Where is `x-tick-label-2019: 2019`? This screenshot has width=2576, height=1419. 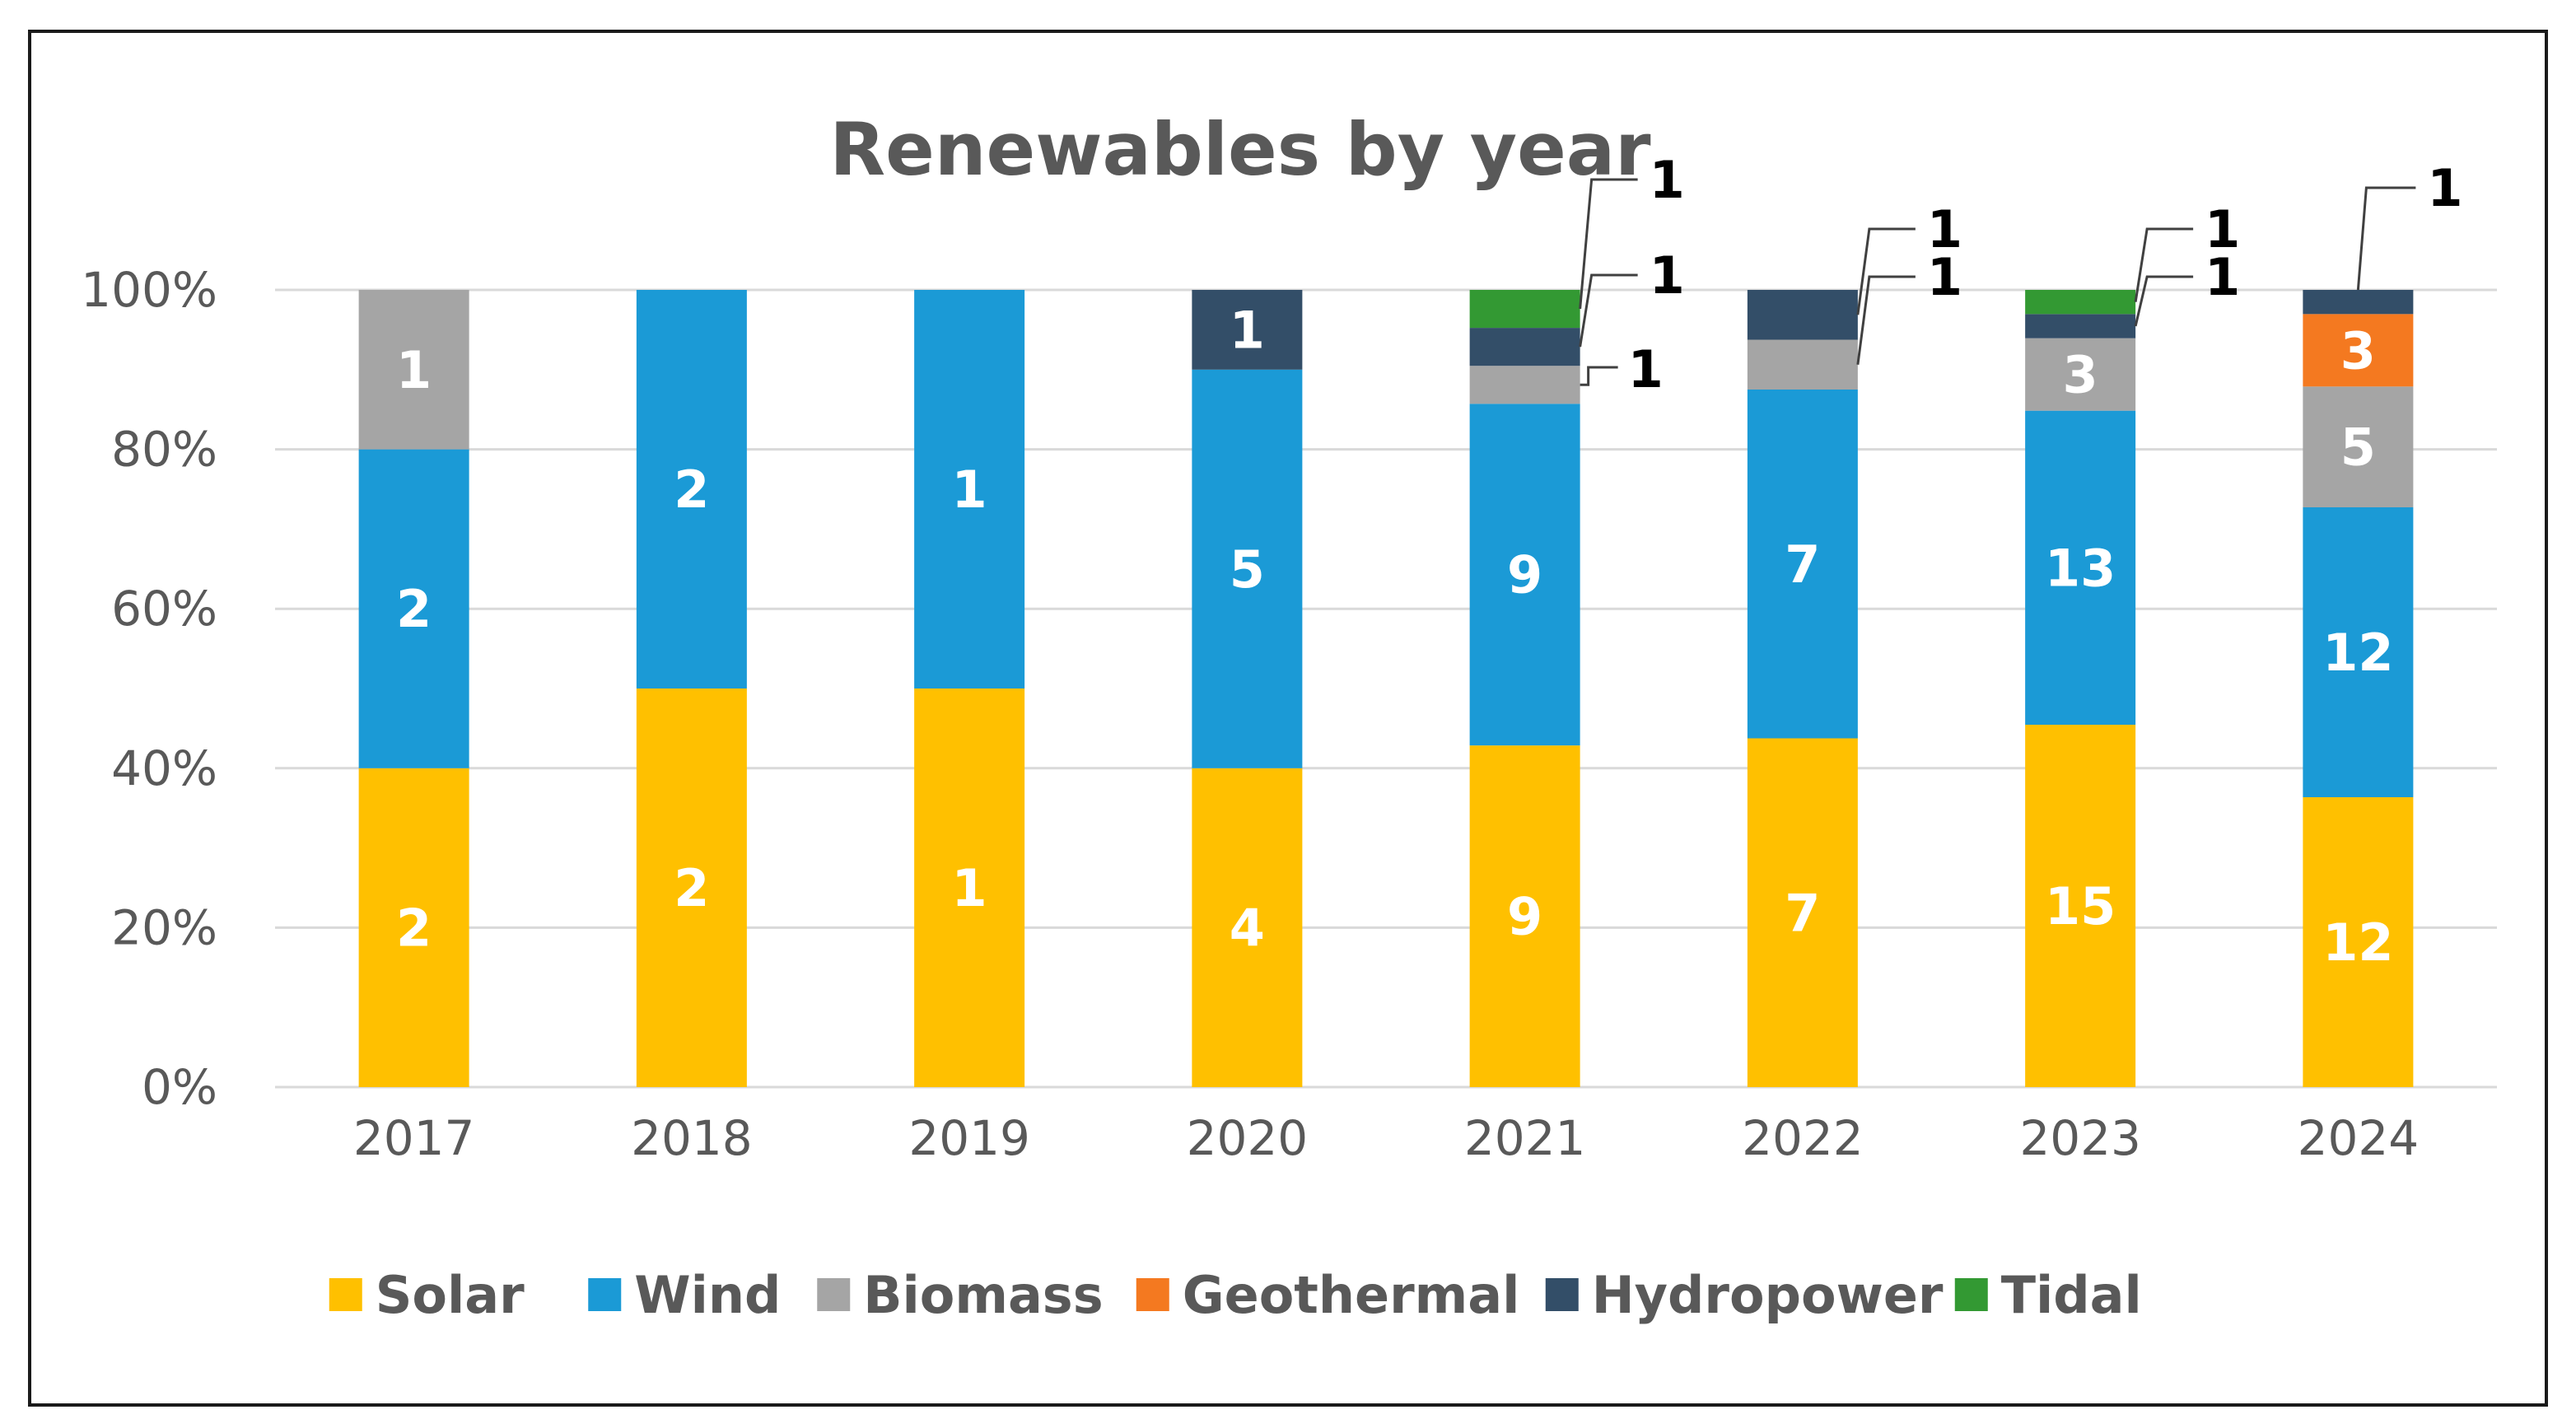
x-tick-label-2019: 2019 is located at coordinates (969, 1138).